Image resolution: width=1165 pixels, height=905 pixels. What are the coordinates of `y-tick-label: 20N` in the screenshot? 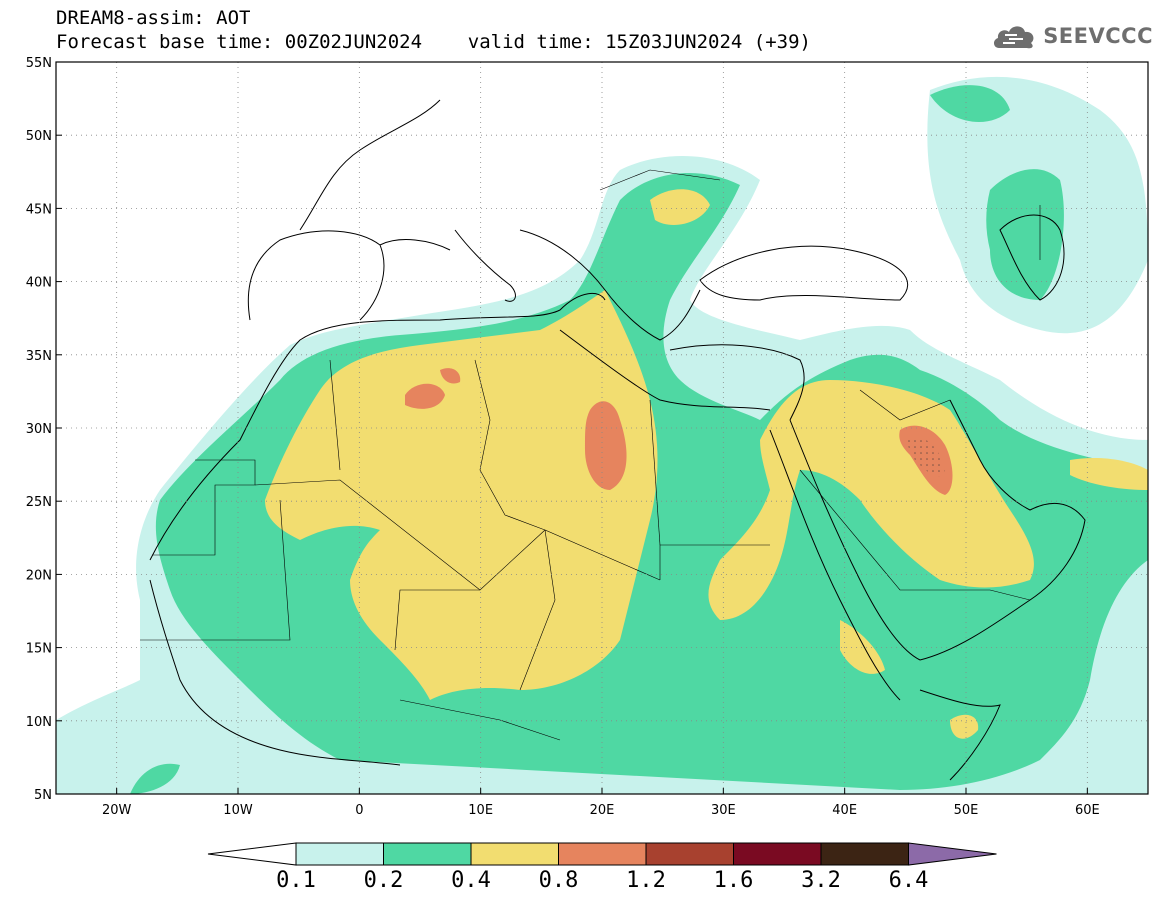 It's located at (39, 575).